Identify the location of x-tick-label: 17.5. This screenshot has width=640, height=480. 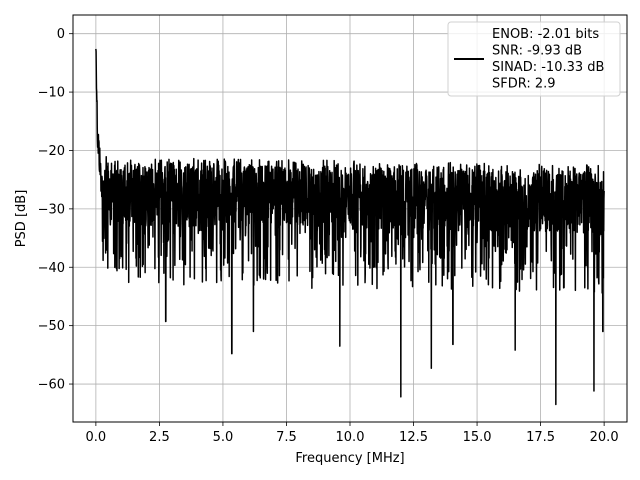
(540, 437).